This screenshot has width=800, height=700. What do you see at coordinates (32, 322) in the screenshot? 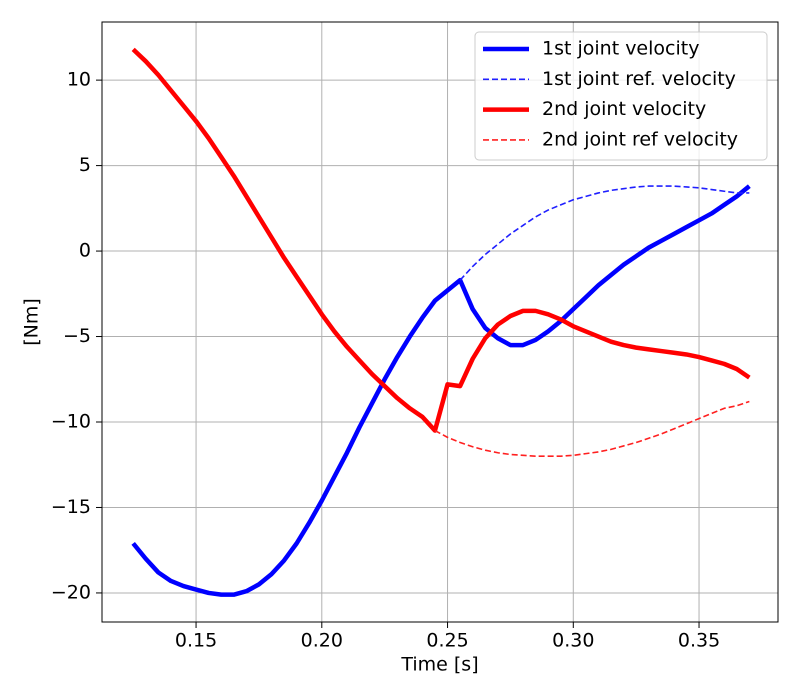
I see `y-axis-label: [Nm]` at bounding box center [32, 322].